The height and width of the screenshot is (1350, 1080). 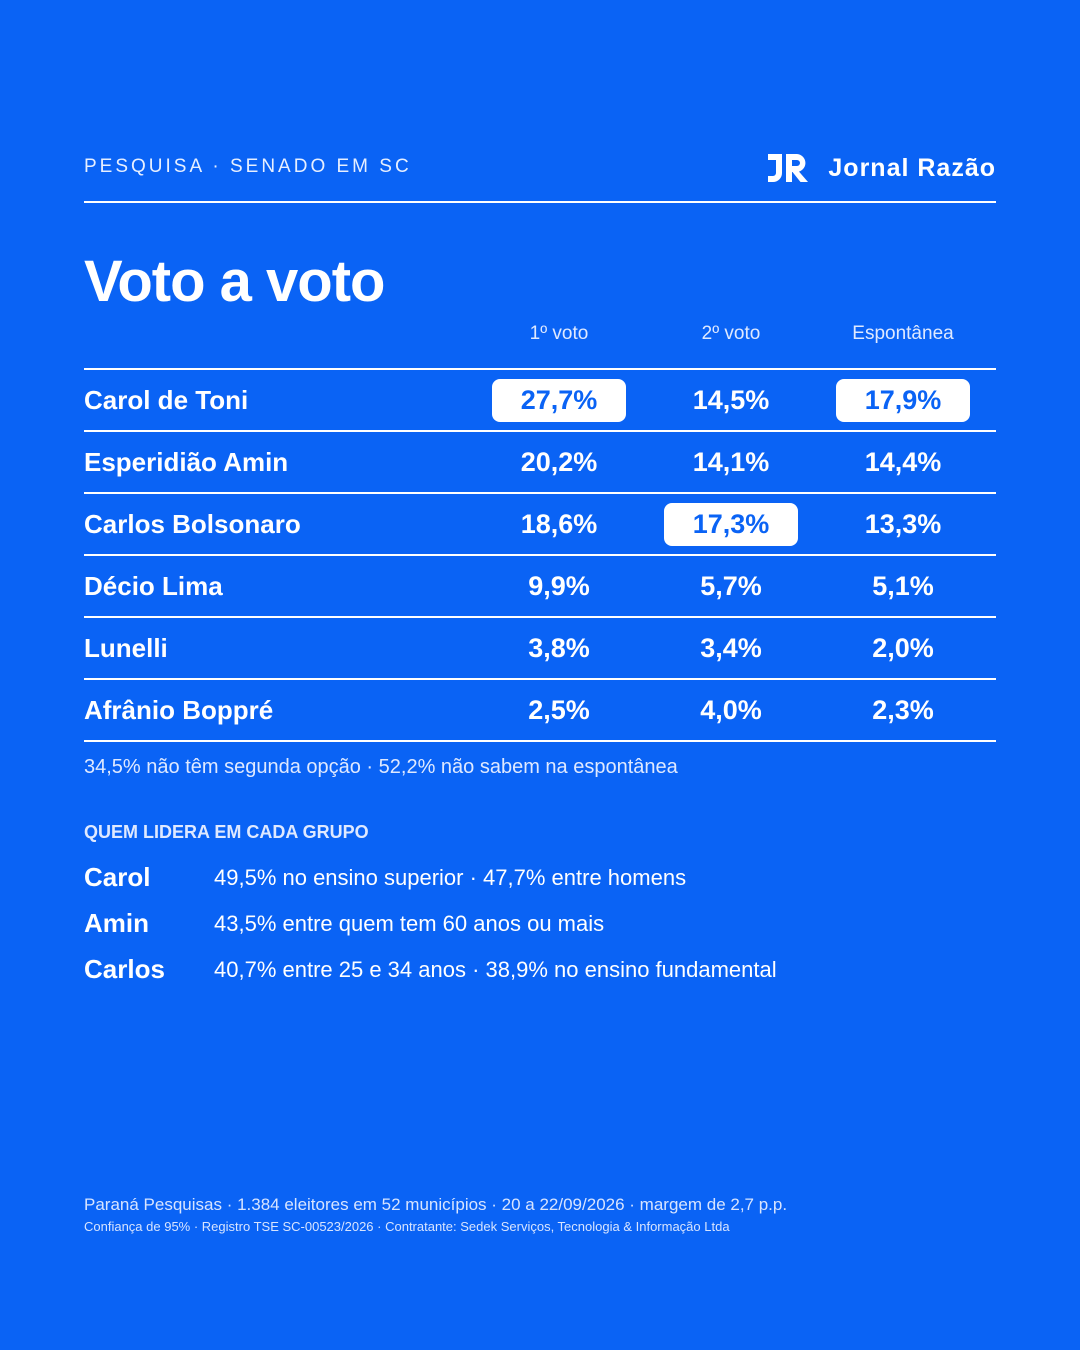 I want to click on value-cell: 20,2%, so click(x=559, y=462).